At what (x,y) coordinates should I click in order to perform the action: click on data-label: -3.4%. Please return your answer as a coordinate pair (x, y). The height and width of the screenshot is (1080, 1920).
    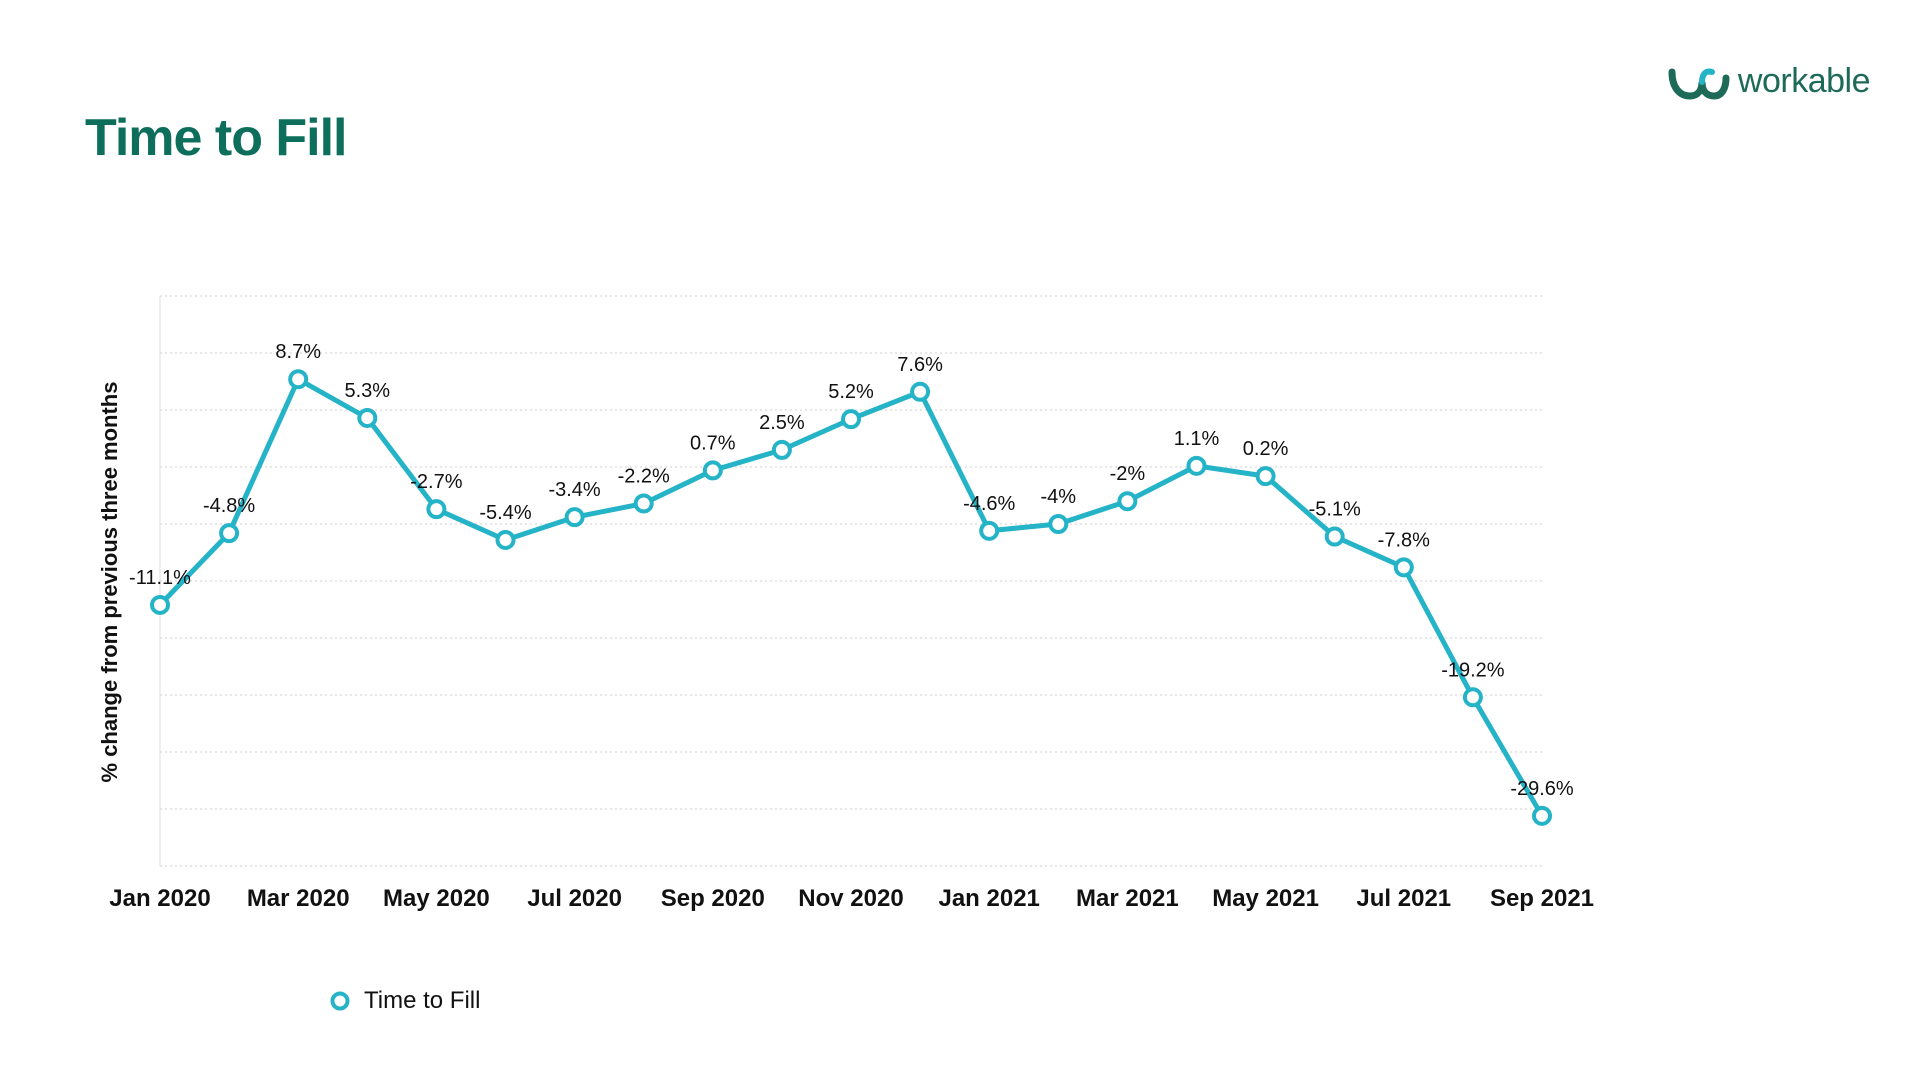
    Looking at the image, I should click on (574, 490).